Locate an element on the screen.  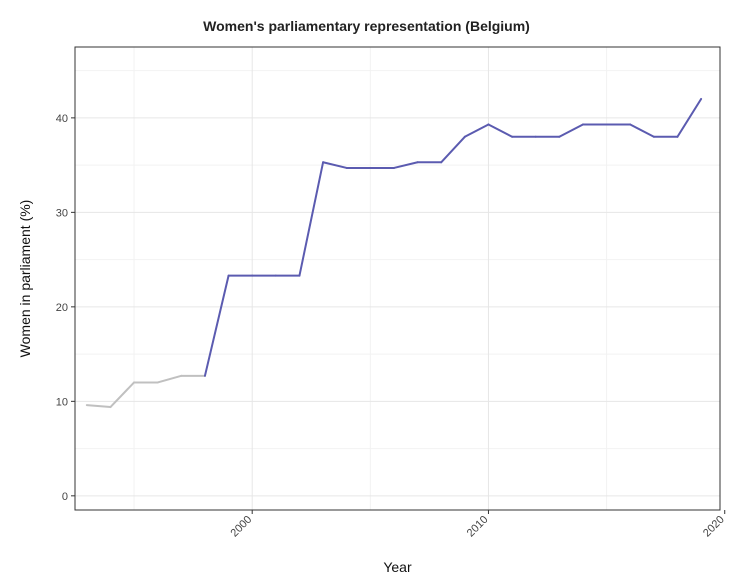
x-tick-label: 2000 is located at coordinates (242, 527).